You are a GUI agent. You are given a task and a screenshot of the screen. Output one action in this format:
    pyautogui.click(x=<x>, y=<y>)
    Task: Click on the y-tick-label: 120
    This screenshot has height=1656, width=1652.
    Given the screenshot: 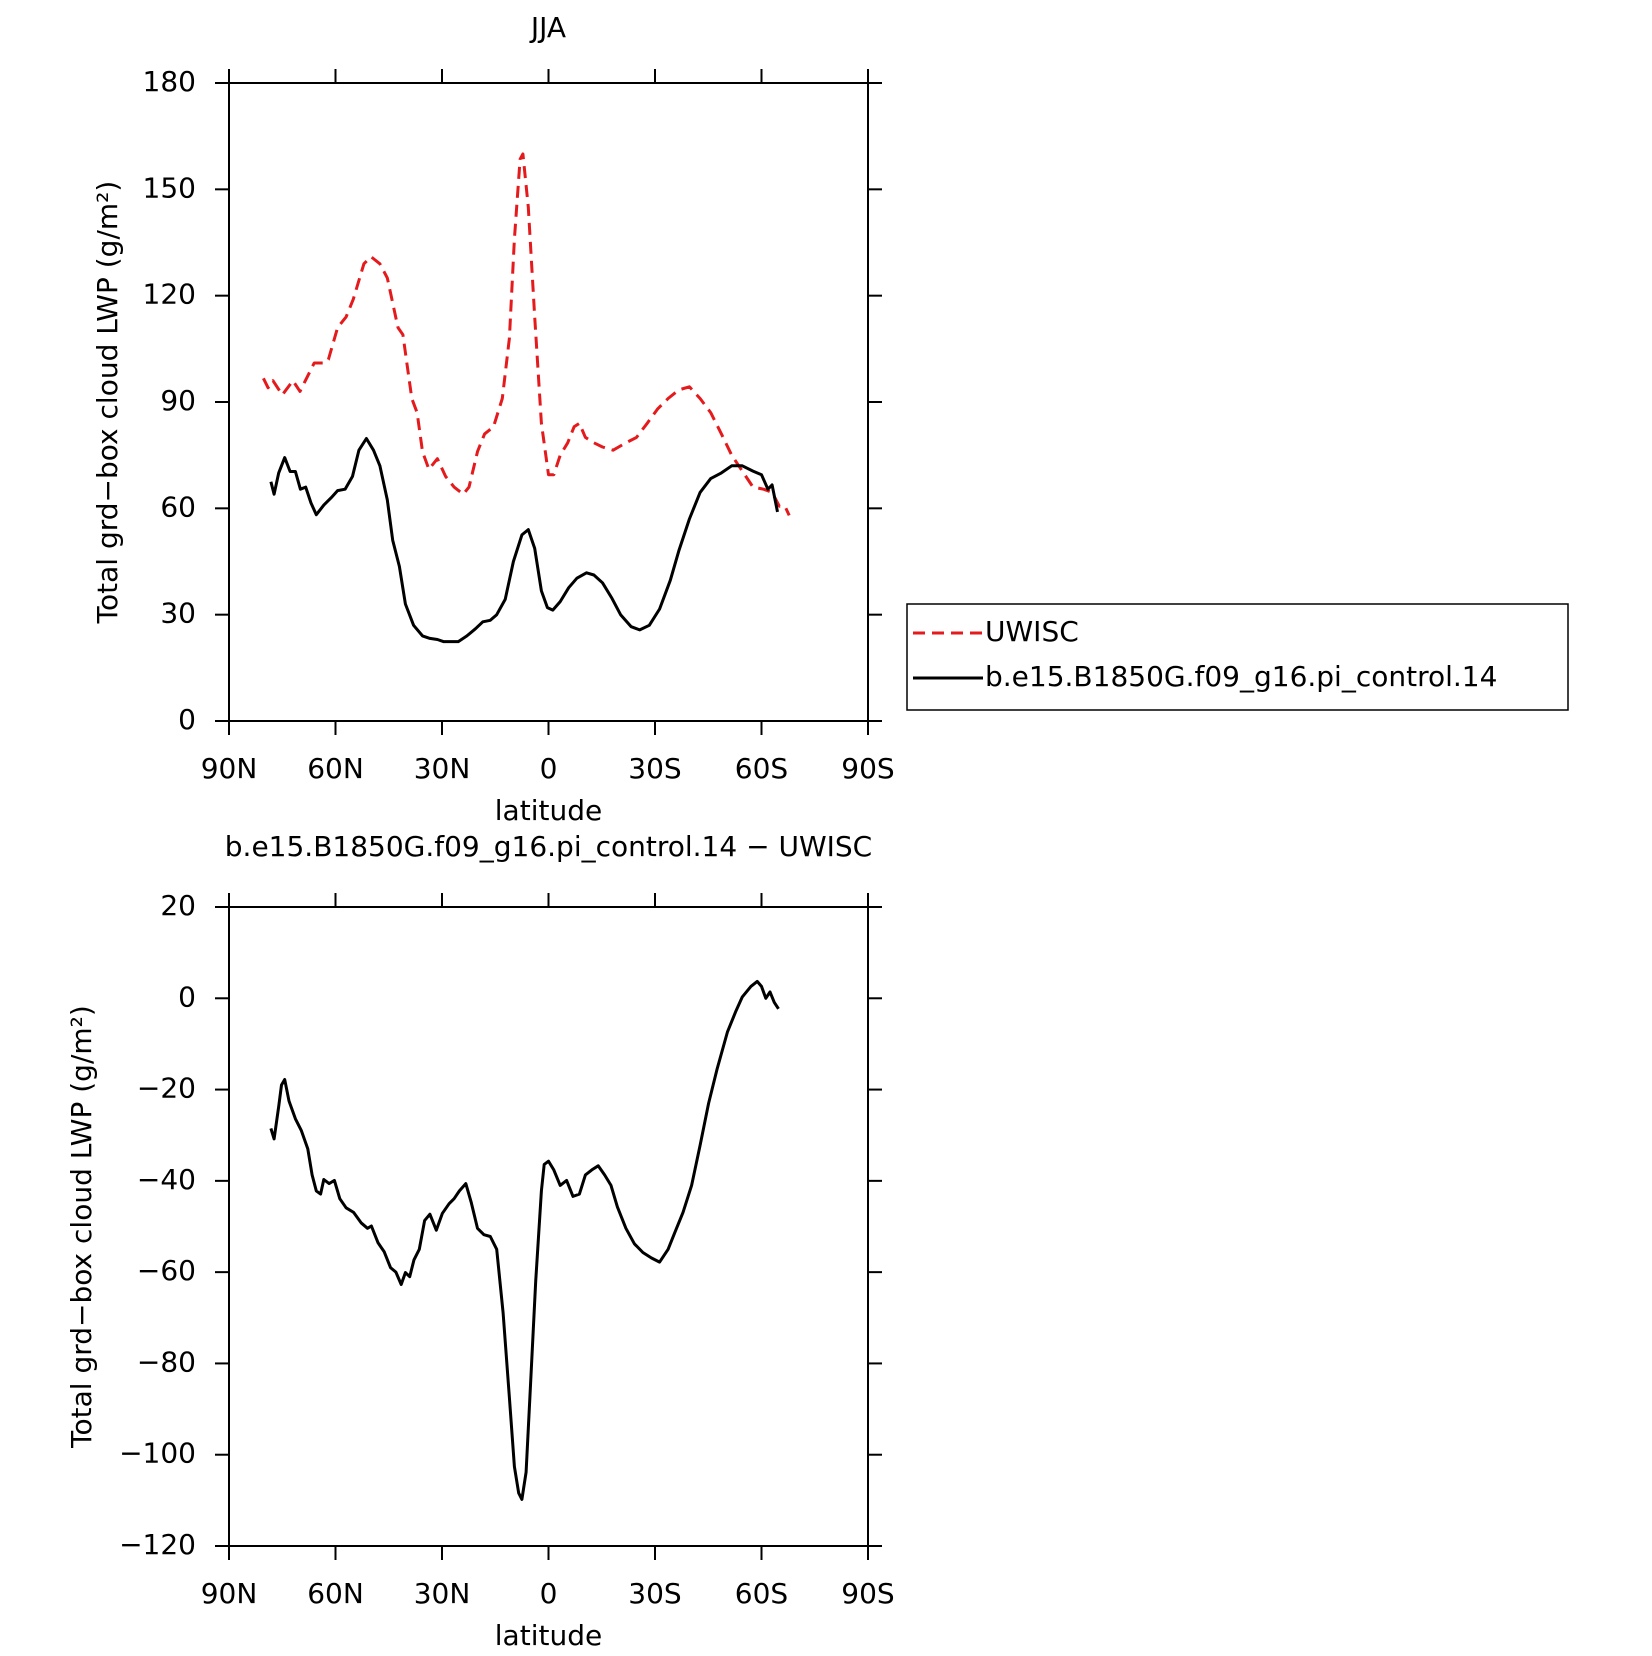 What is the action you would take?
    pyautogui.click(x=169, y=294)
    